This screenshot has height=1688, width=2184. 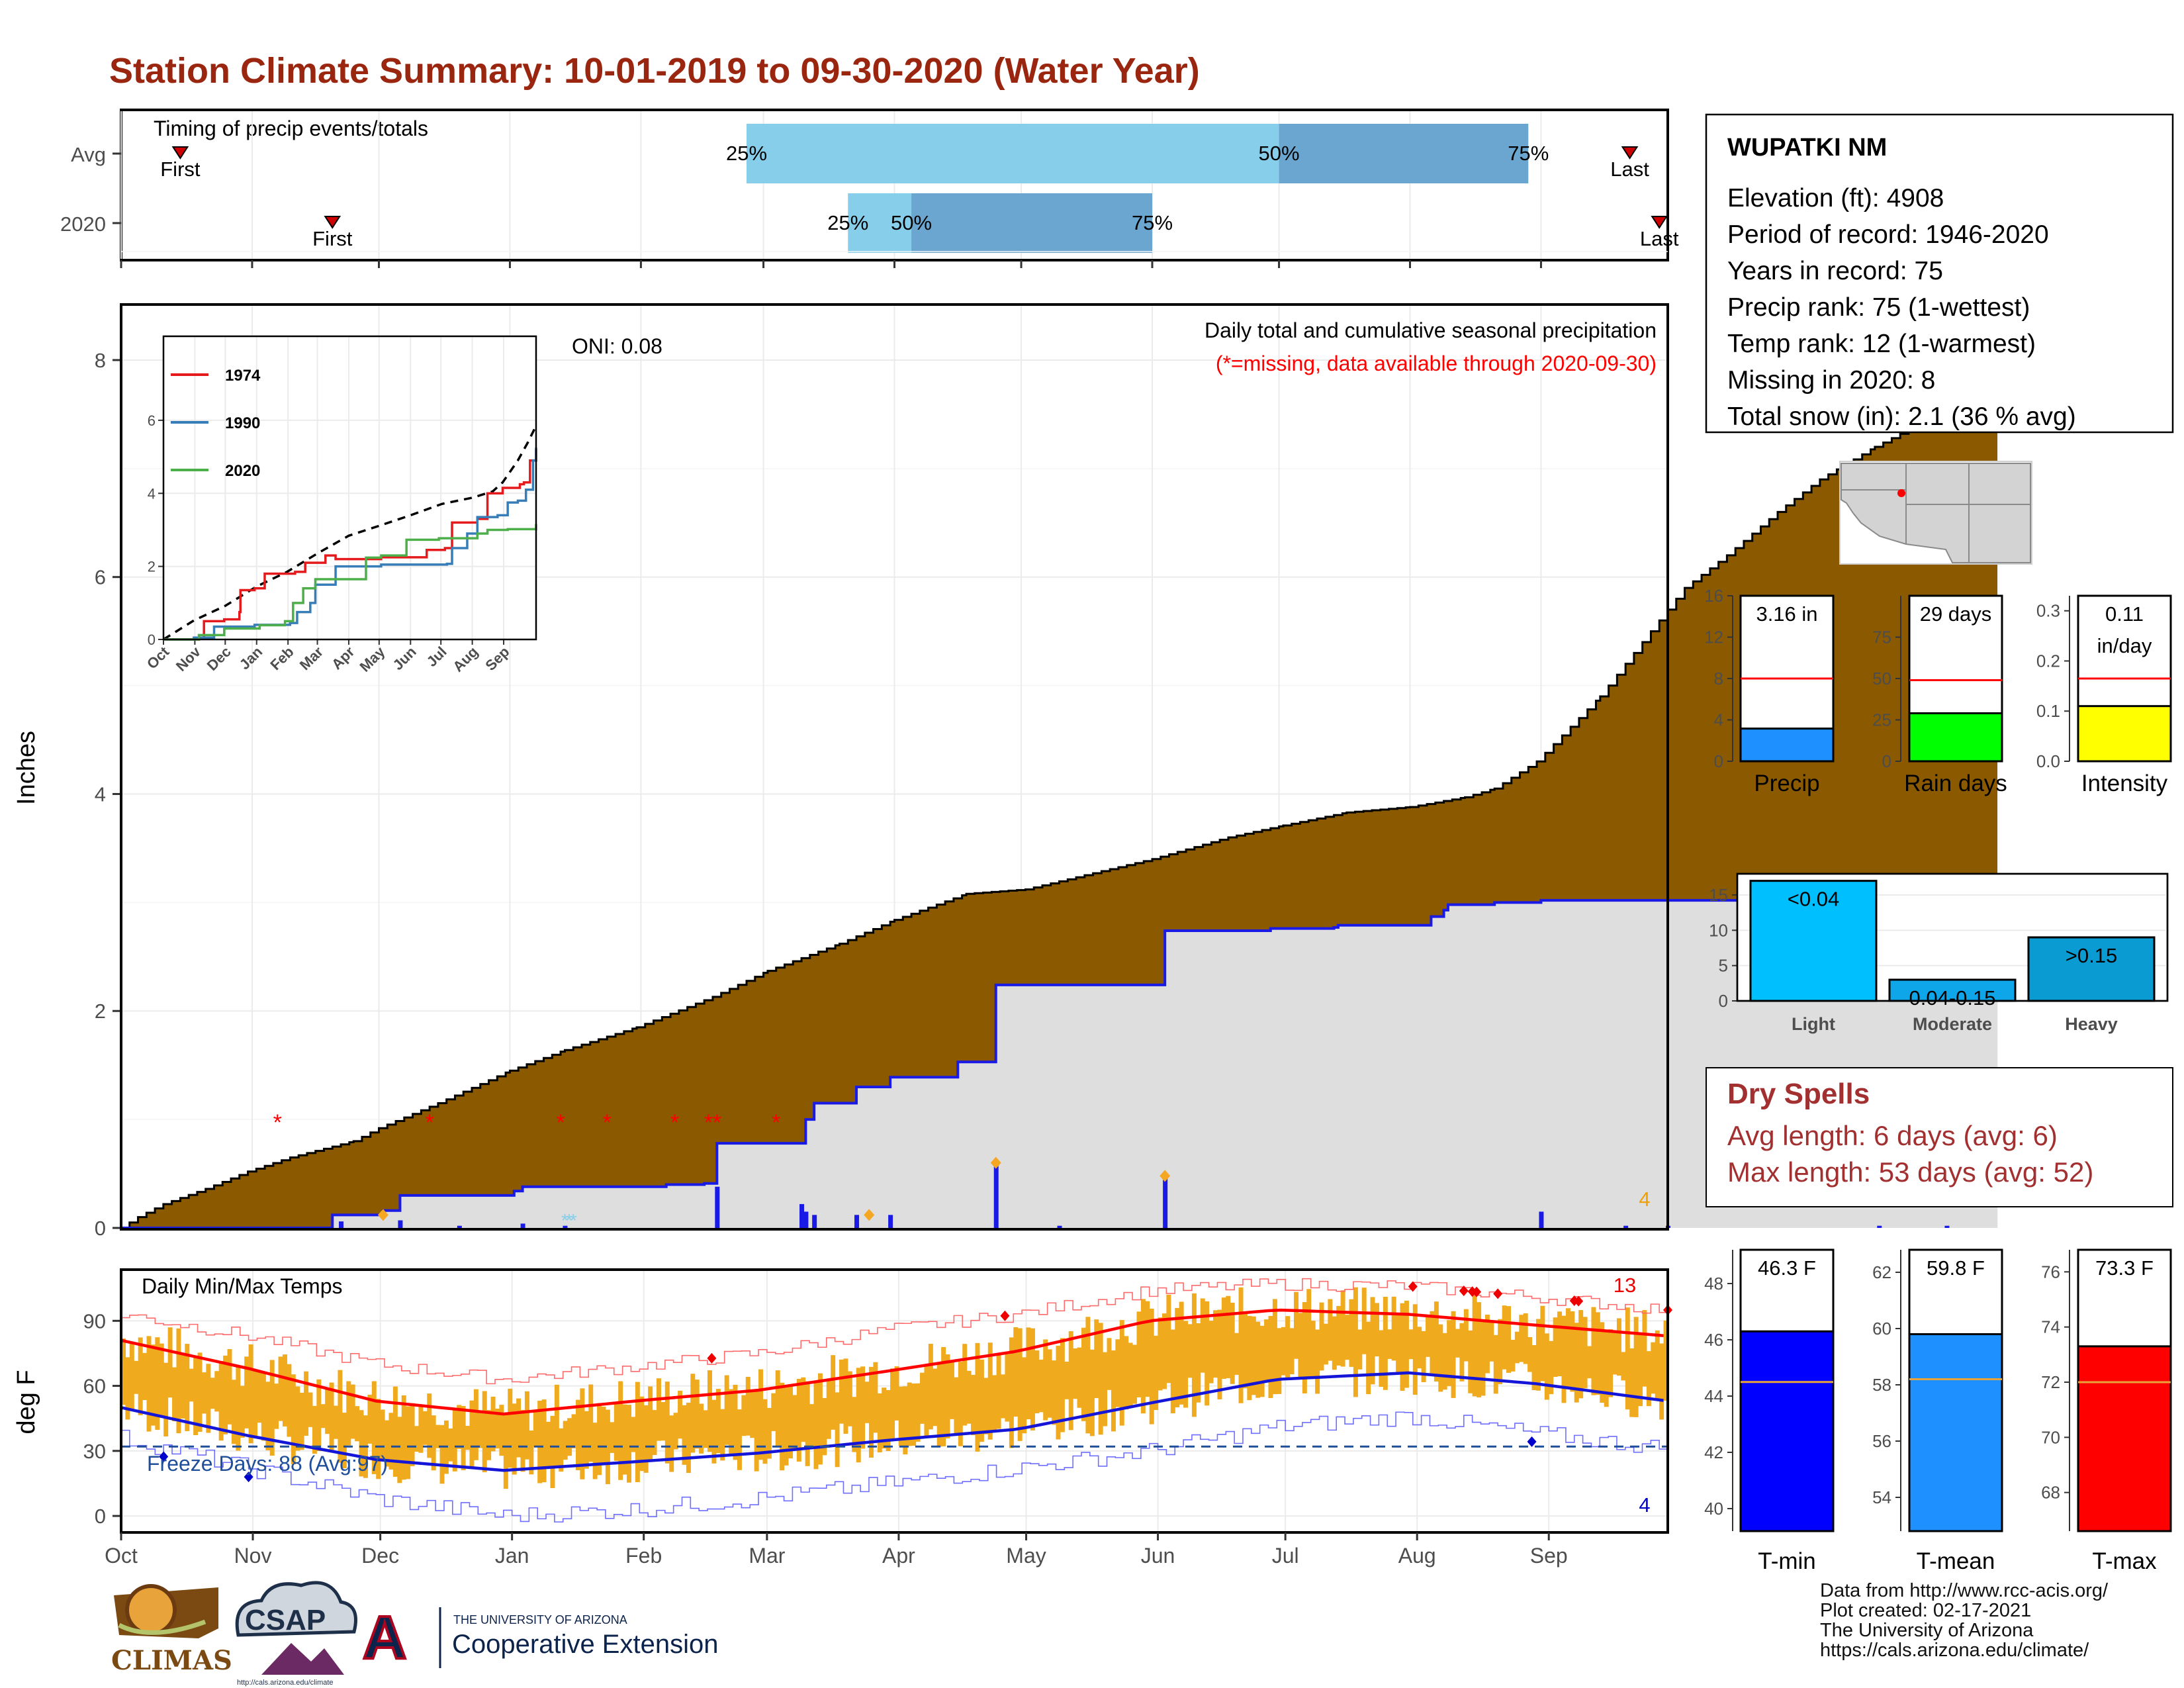 I want to click on dry-spells-avg: Avg length: 6 days (avg: 6), so click(x=1892, y=1135).